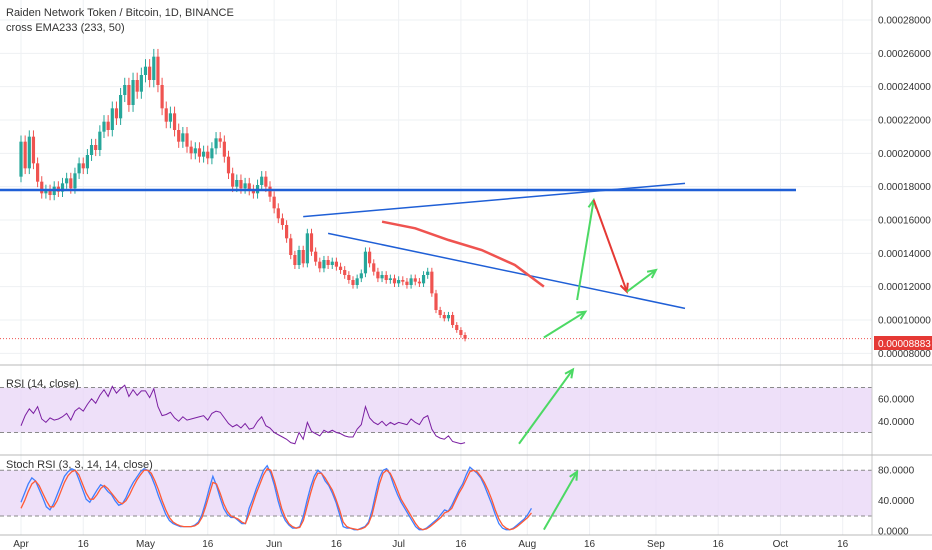 The image size is (932, 550). Describe the element at coordinates (65, 28) in the screenshot. I see `indicator-label: cross EMA233 (233, 50)` at that location.